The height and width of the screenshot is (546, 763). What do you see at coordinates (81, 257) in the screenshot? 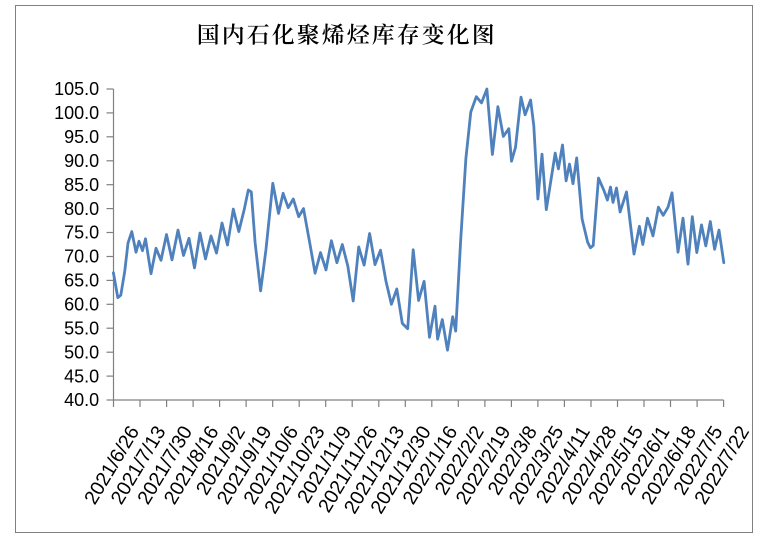
I see `svg-text: 70.0` at bounding box center [81, 257].